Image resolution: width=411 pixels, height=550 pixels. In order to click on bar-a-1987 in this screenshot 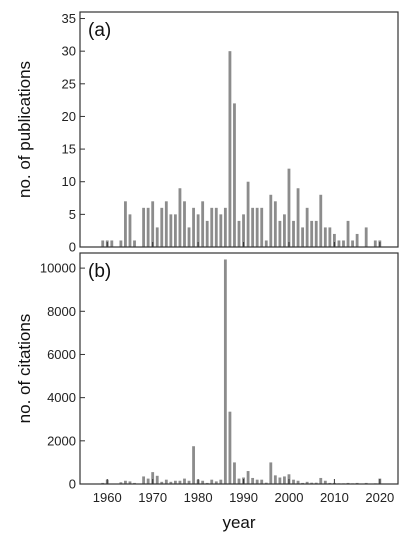, I will do `click(230, 149)`.